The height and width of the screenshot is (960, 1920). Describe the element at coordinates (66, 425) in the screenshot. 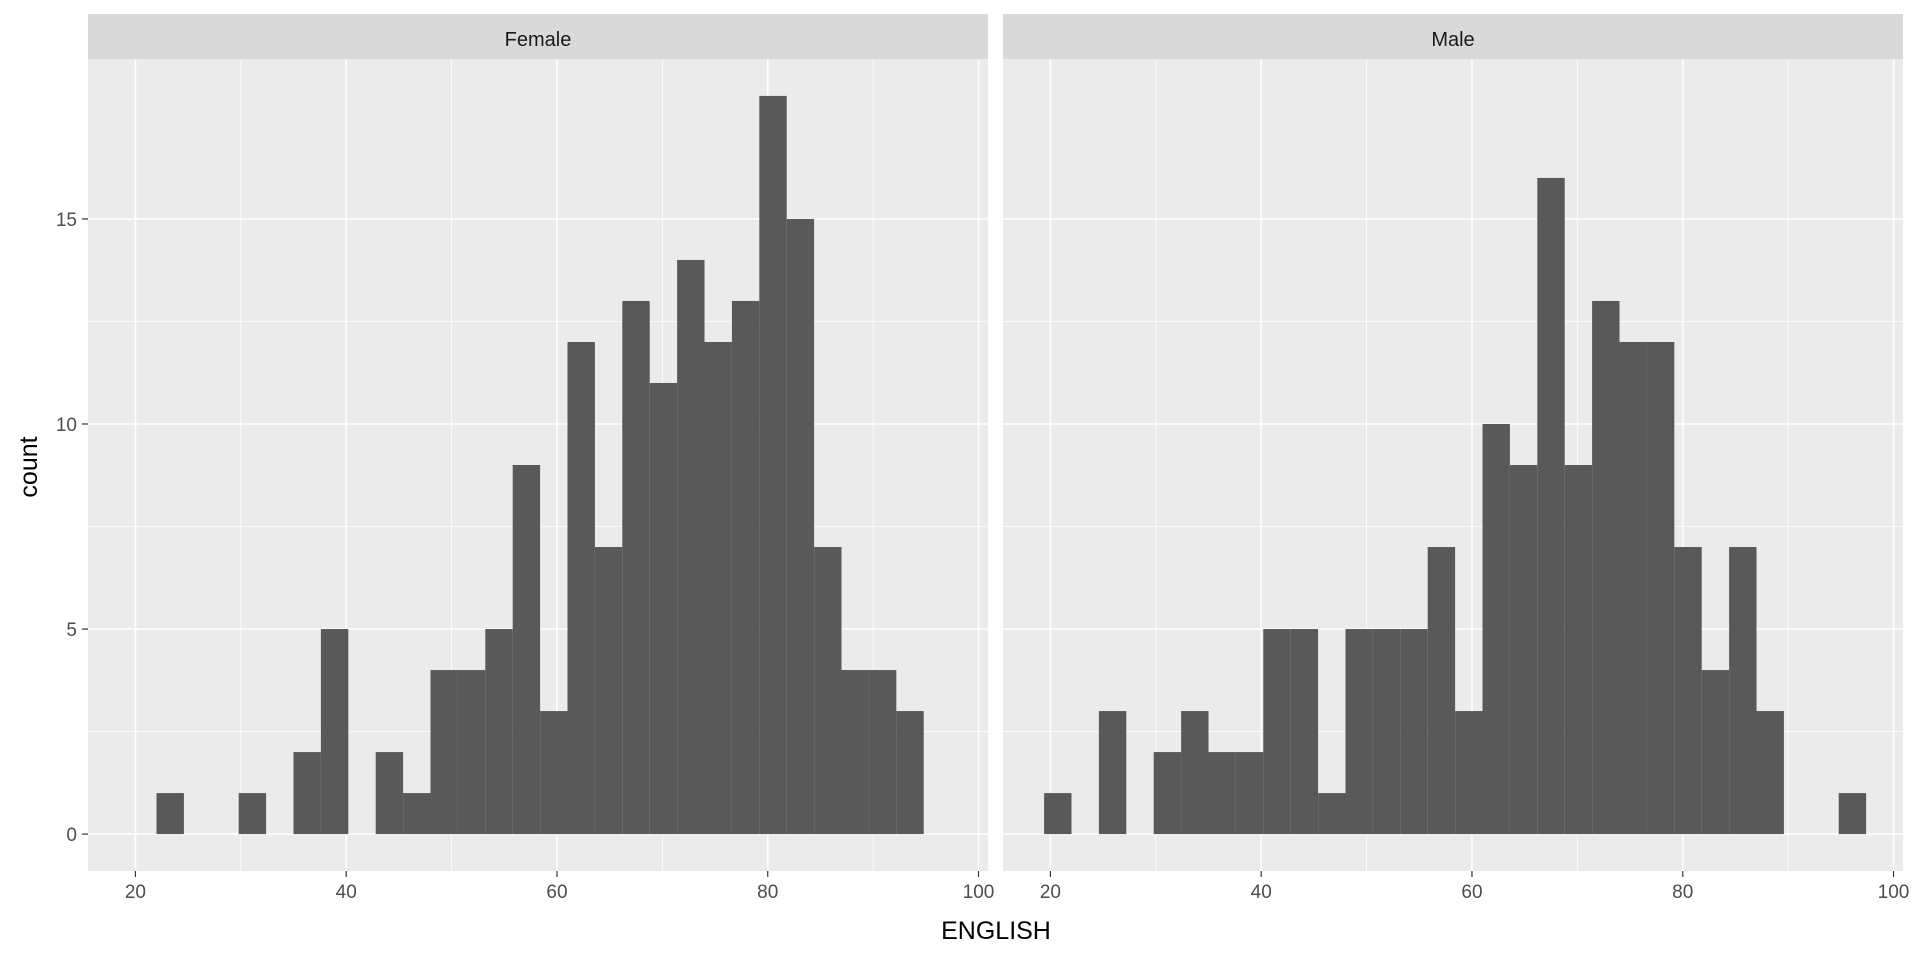

I see `y-tick-label: 10` at that location.